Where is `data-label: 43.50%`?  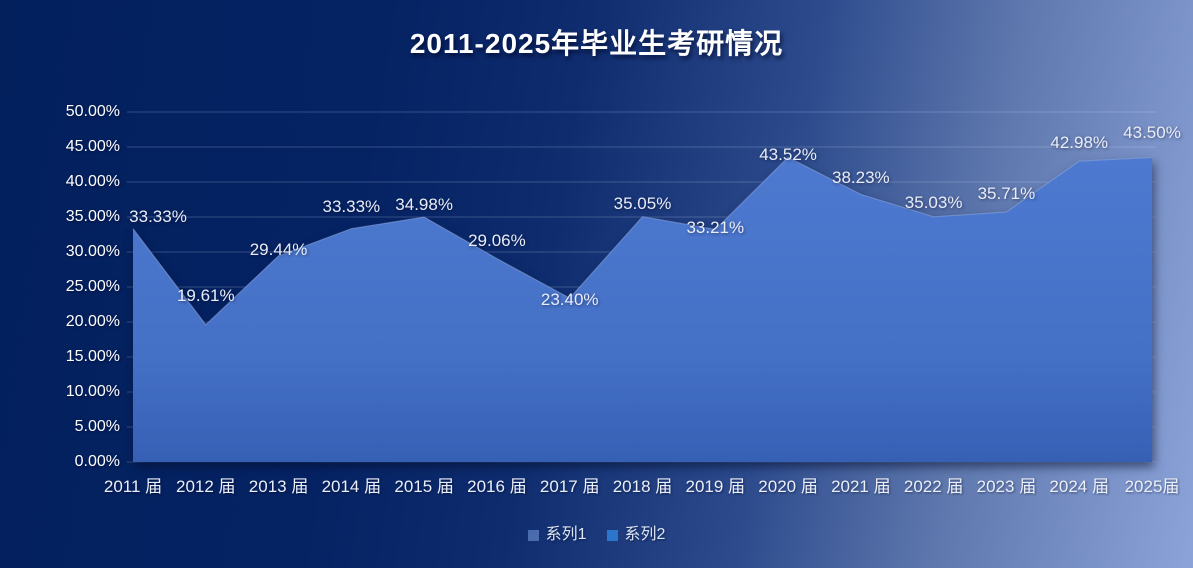 data-label: 43.50% is located at coordinates (1152, 132).